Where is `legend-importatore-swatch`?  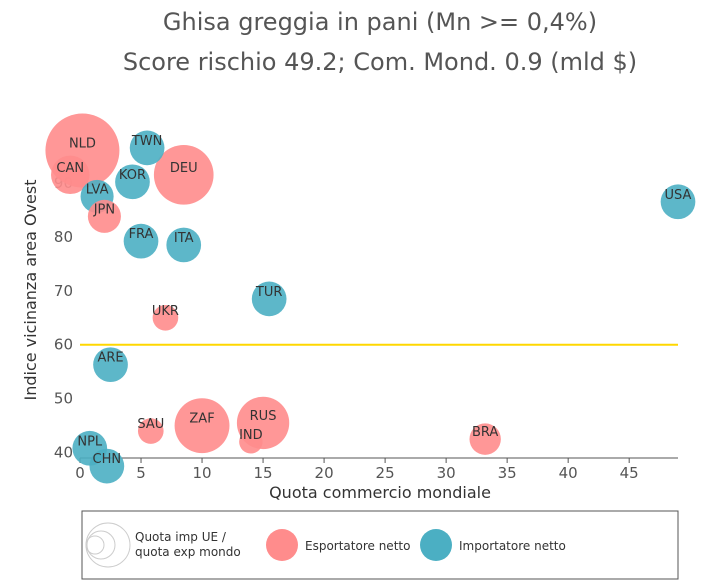
legend-importatore-swatch is located at coordinates (436, 545).